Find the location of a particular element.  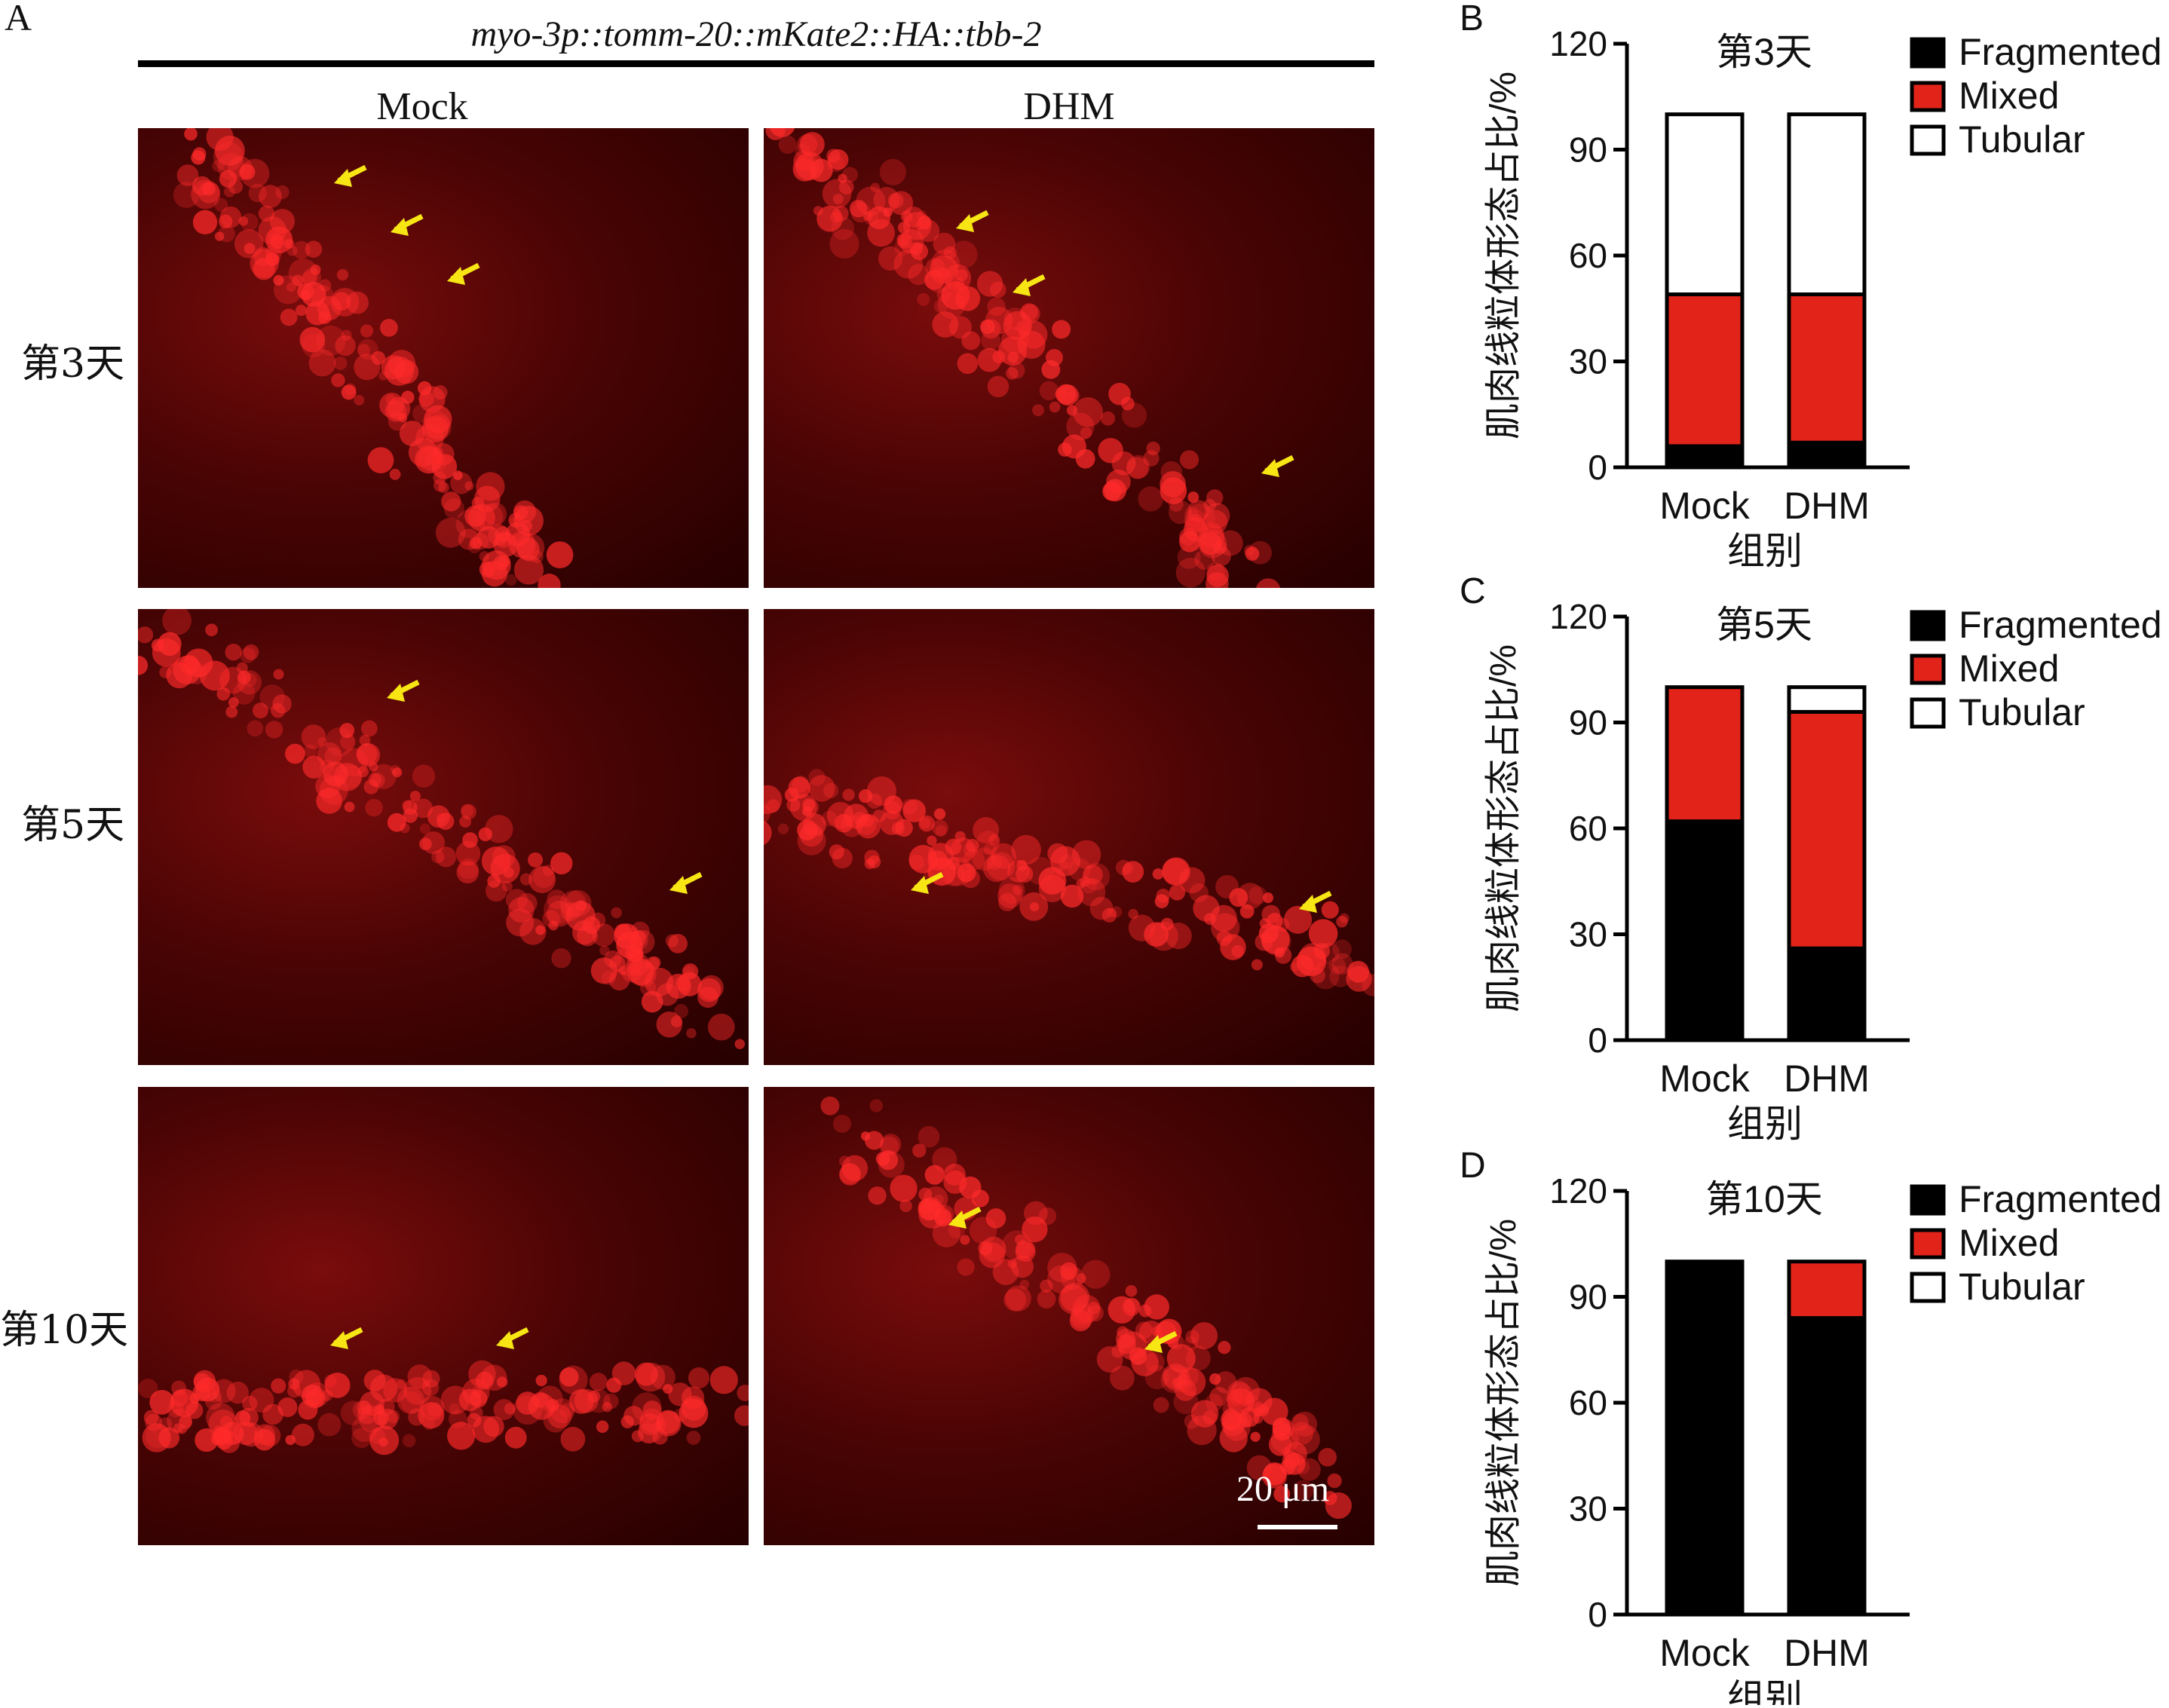

arrow-icon is located at coordinates (350, 175).